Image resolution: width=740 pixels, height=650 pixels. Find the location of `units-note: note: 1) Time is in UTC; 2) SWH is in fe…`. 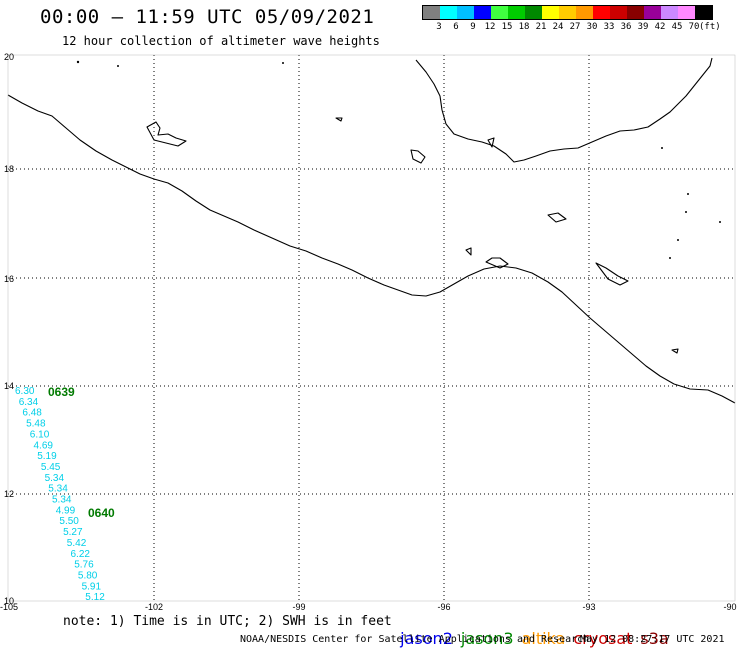

units-note: note: 1) Time is in UTC; 2) SWH is in fe… is located at coordinates (227, 621).